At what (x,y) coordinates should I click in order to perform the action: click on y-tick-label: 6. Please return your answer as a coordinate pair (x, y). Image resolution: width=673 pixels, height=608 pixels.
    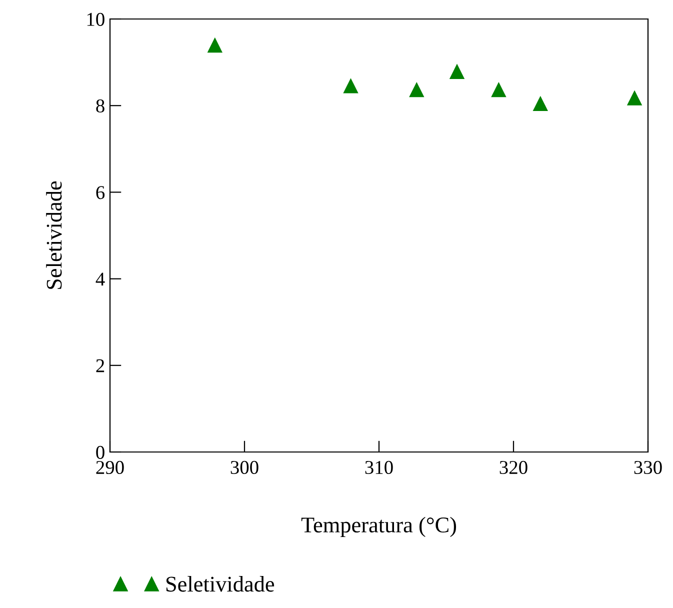
    Looking at the image, I should click on (100, 193).